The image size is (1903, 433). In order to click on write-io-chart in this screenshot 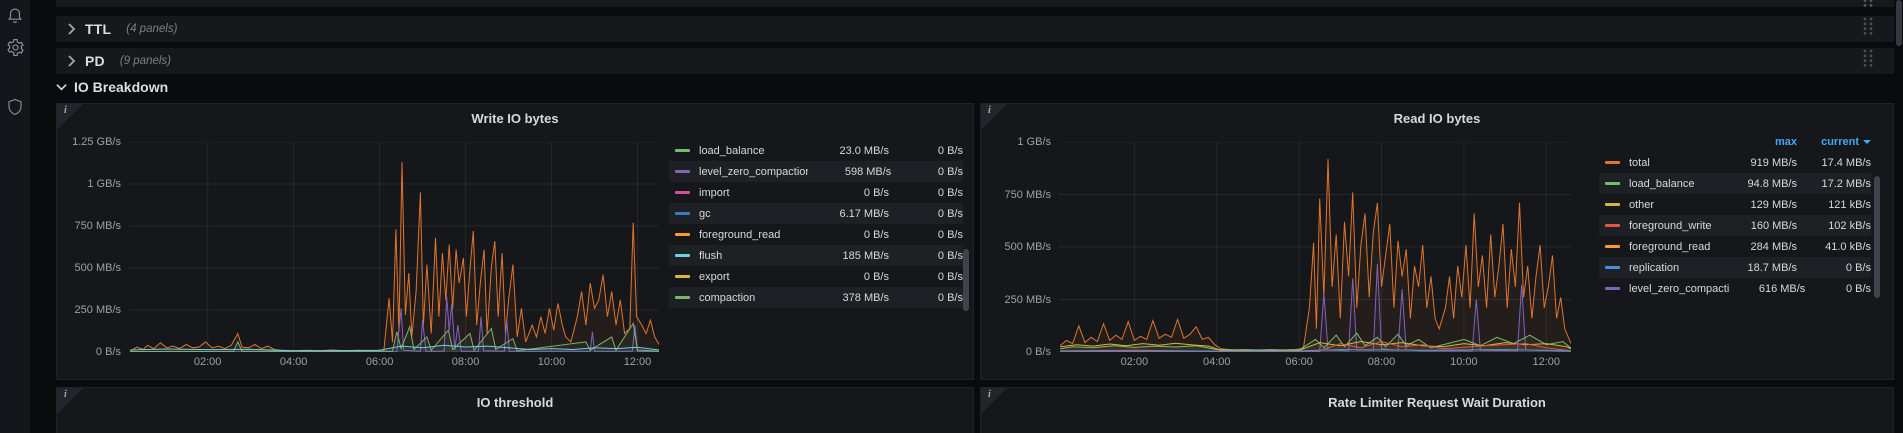, I will do `click(394, 247)`.